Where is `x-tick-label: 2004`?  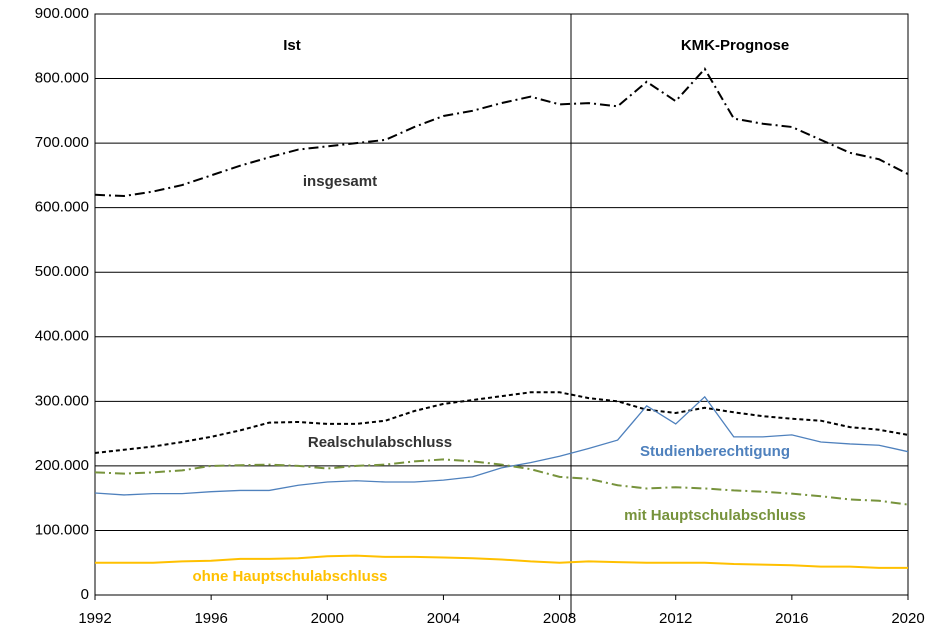
x-tick-label: 2004 is located at coordinates (443, 618).